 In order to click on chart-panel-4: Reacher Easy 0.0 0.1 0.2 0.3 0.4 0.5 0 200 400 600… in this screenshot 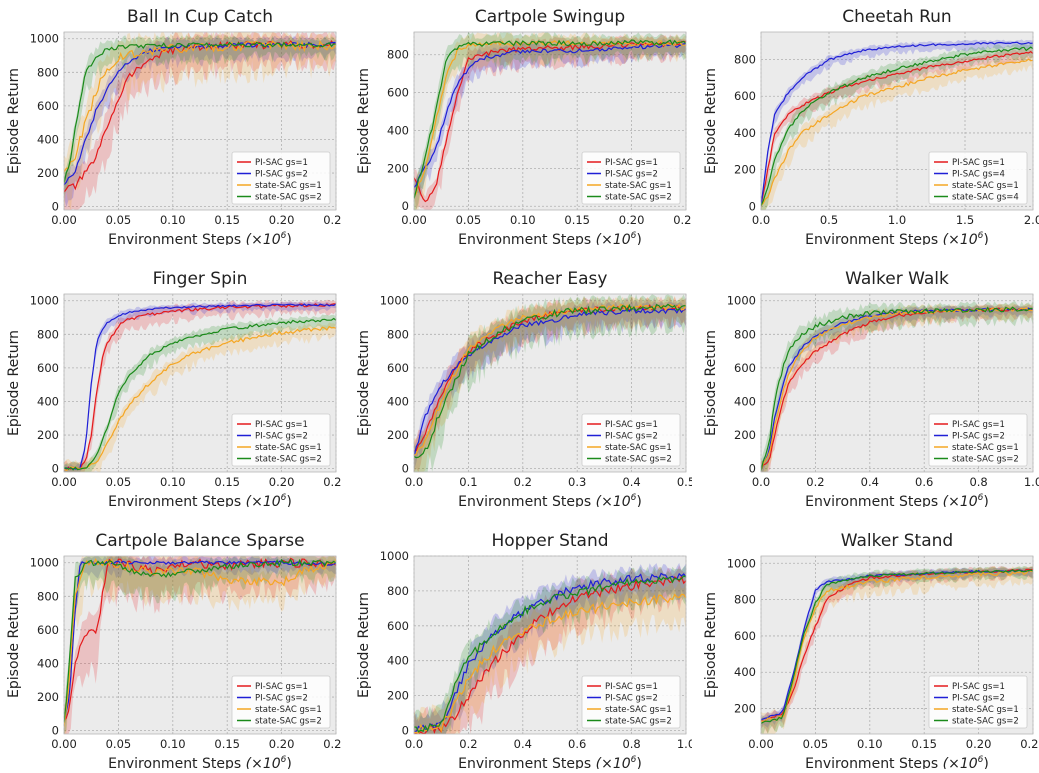, I will do `click(522, 386)`.